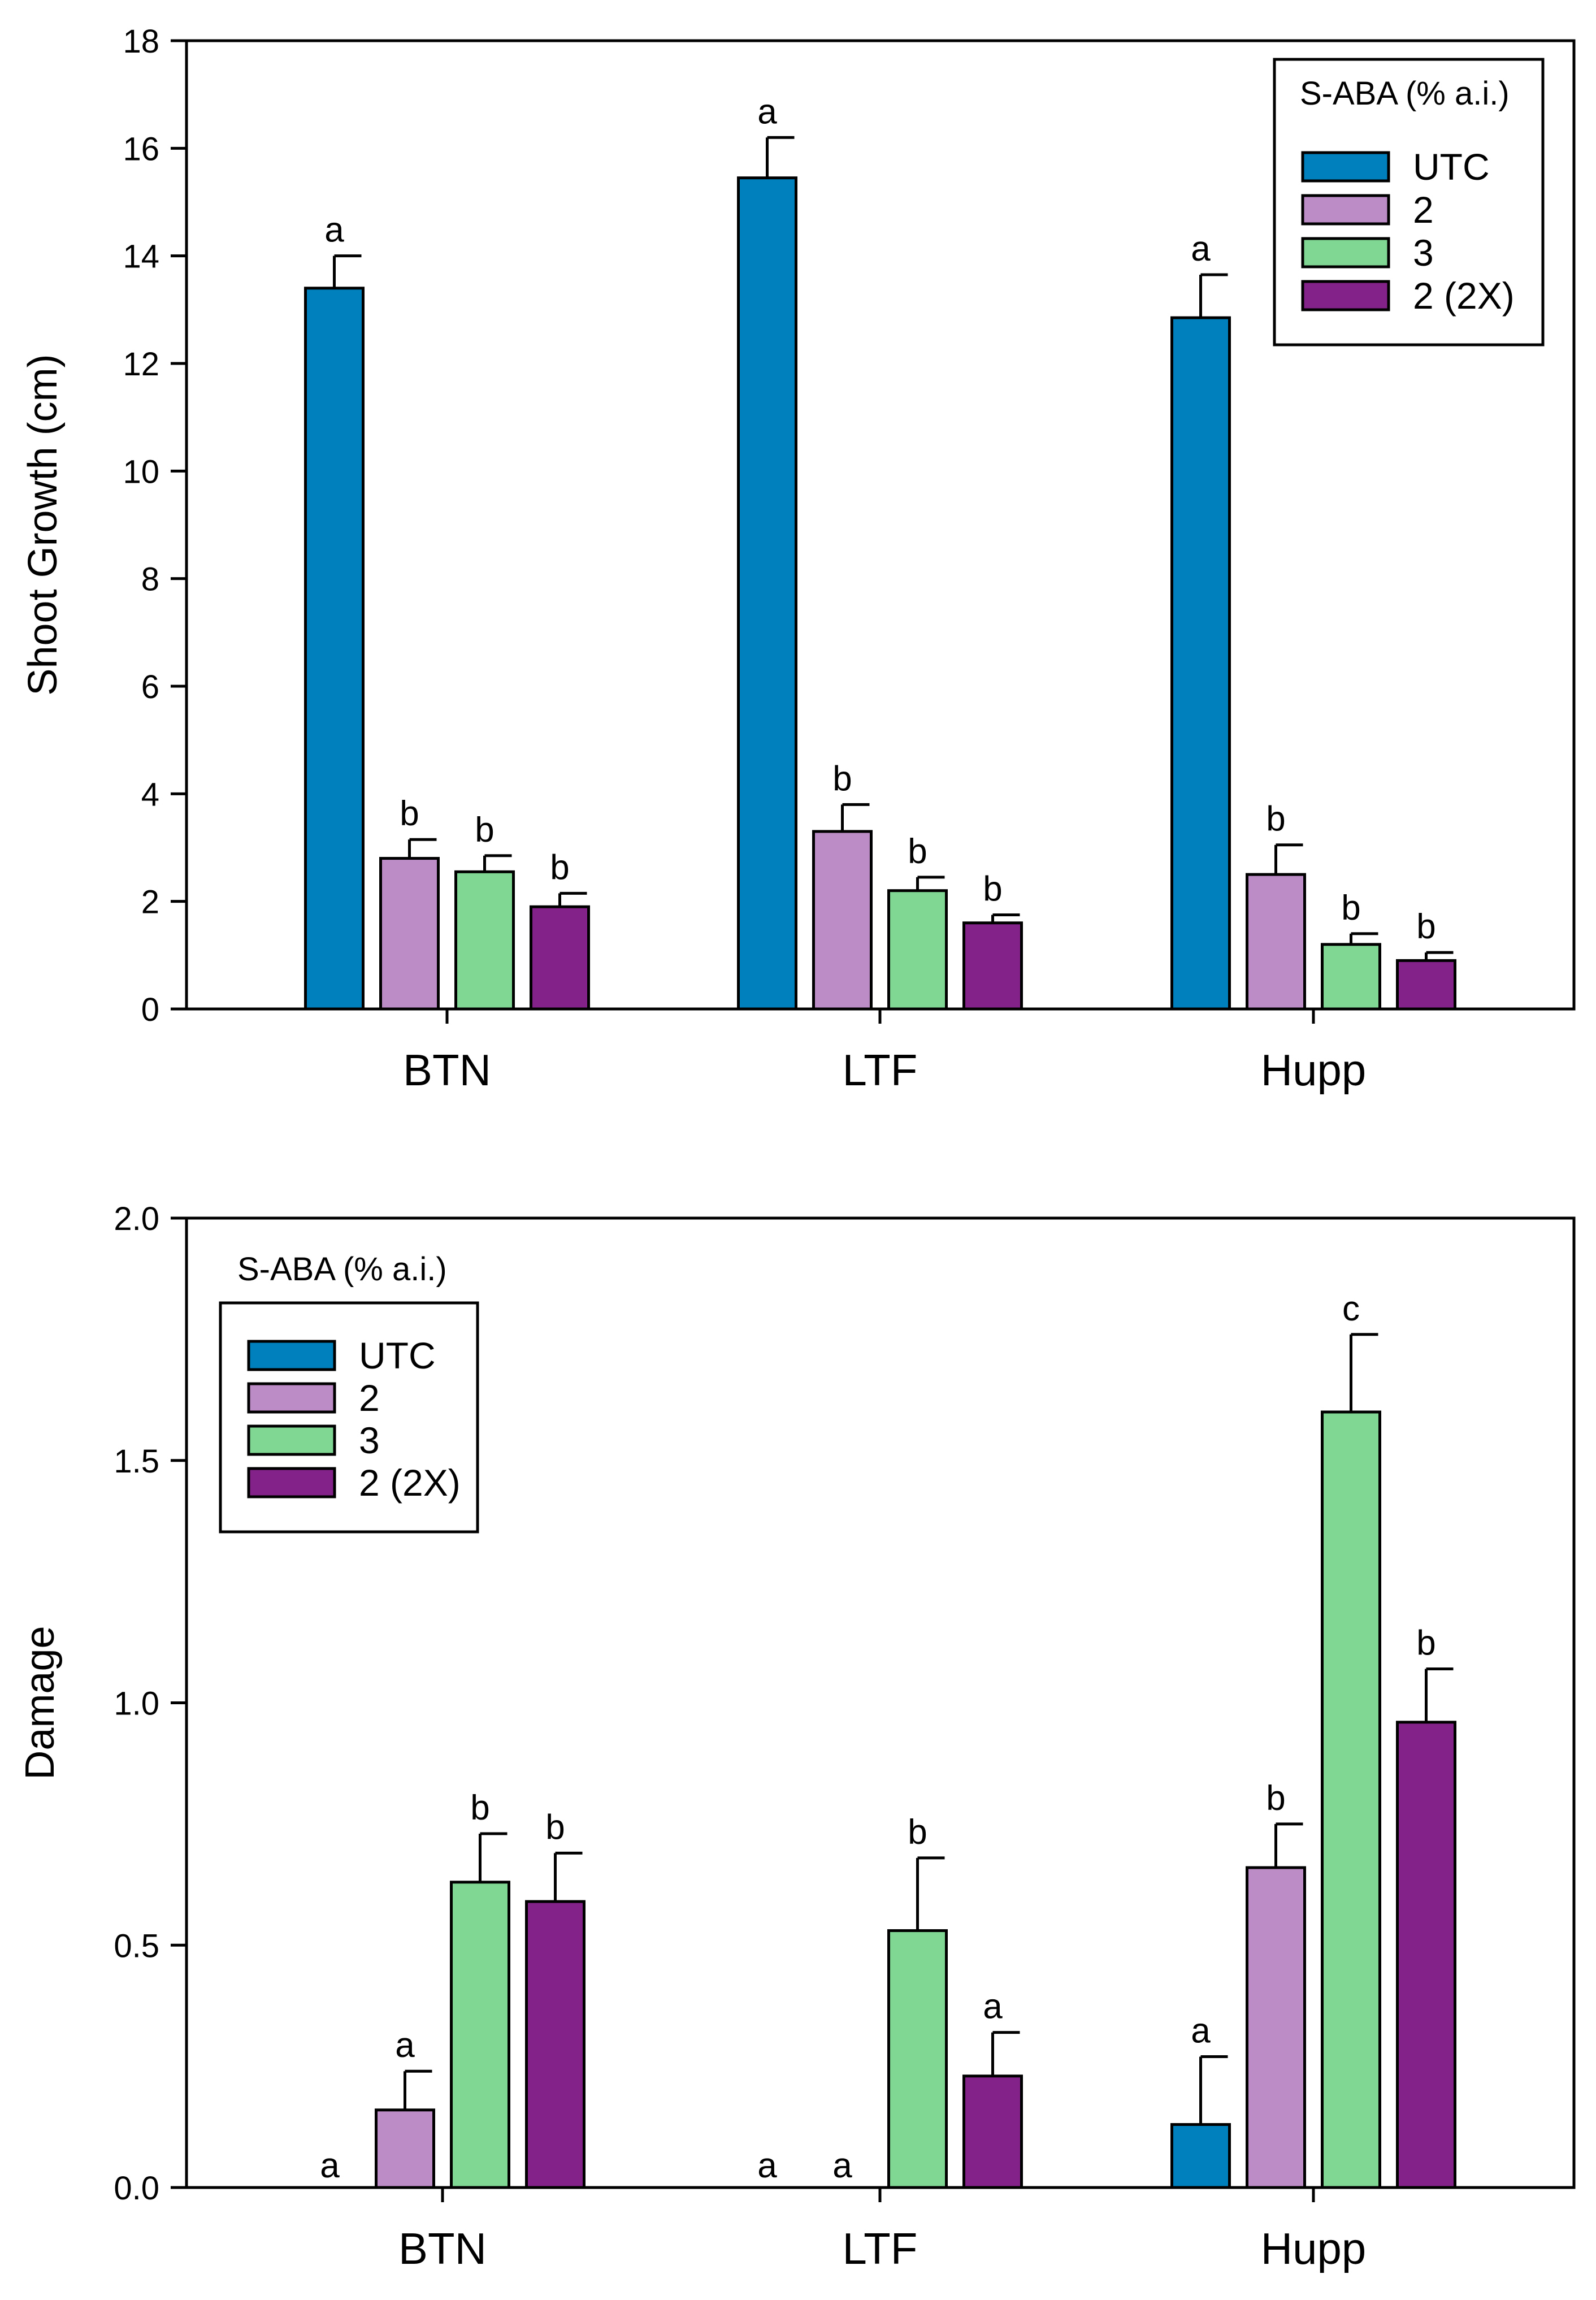 Image resolution: width=1596 pixels, height=2300 pixels. Describe the element at coordinates (137, 2188) in the screenshot. I see `y-tick-label: 0.0` at that location.